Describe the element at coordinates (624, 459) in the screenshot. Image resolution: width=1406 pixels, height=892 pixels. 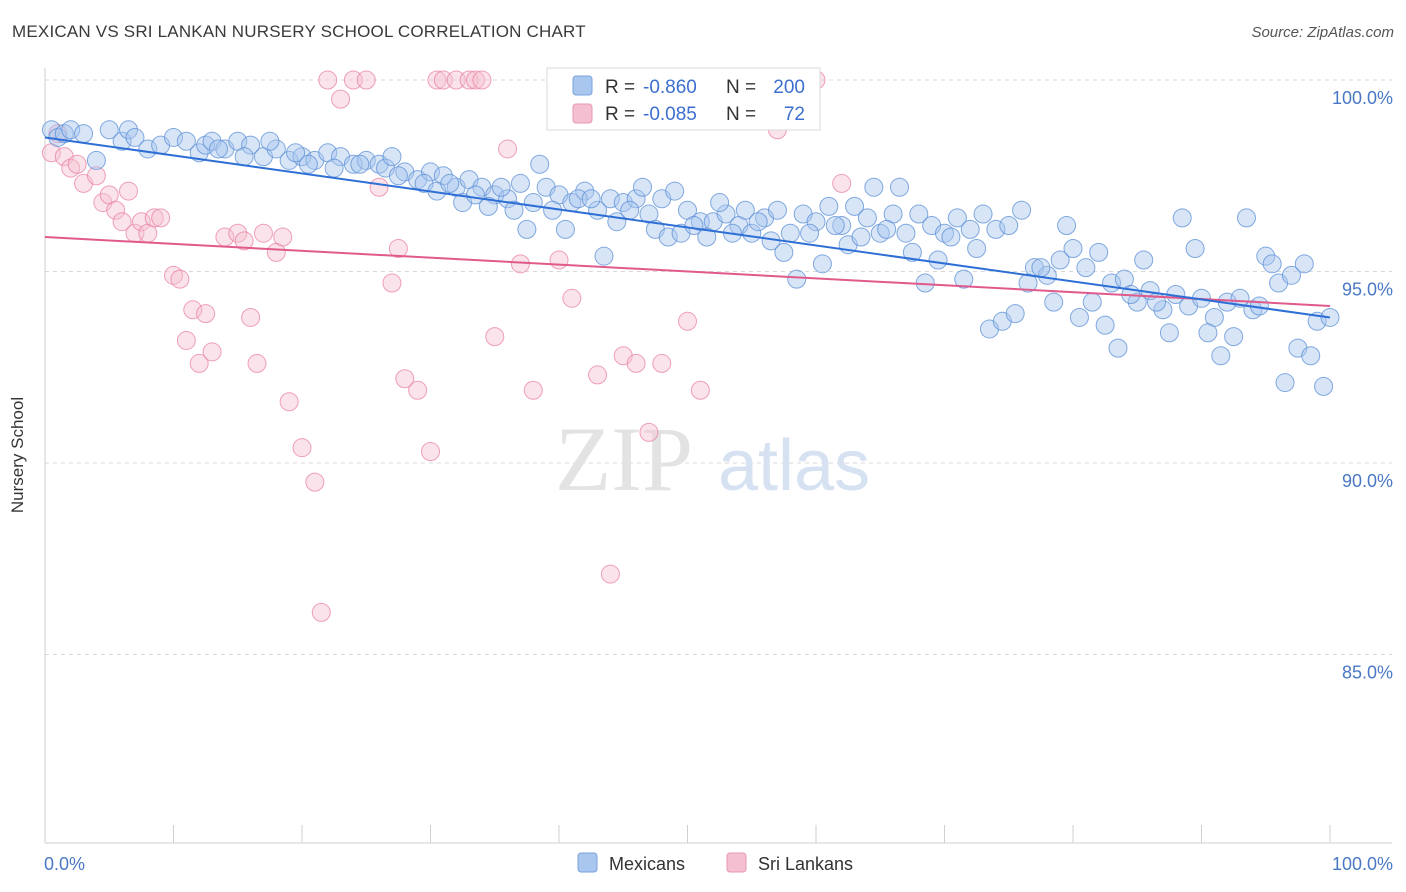
I see `watermark-zip: ZIP` at that location.